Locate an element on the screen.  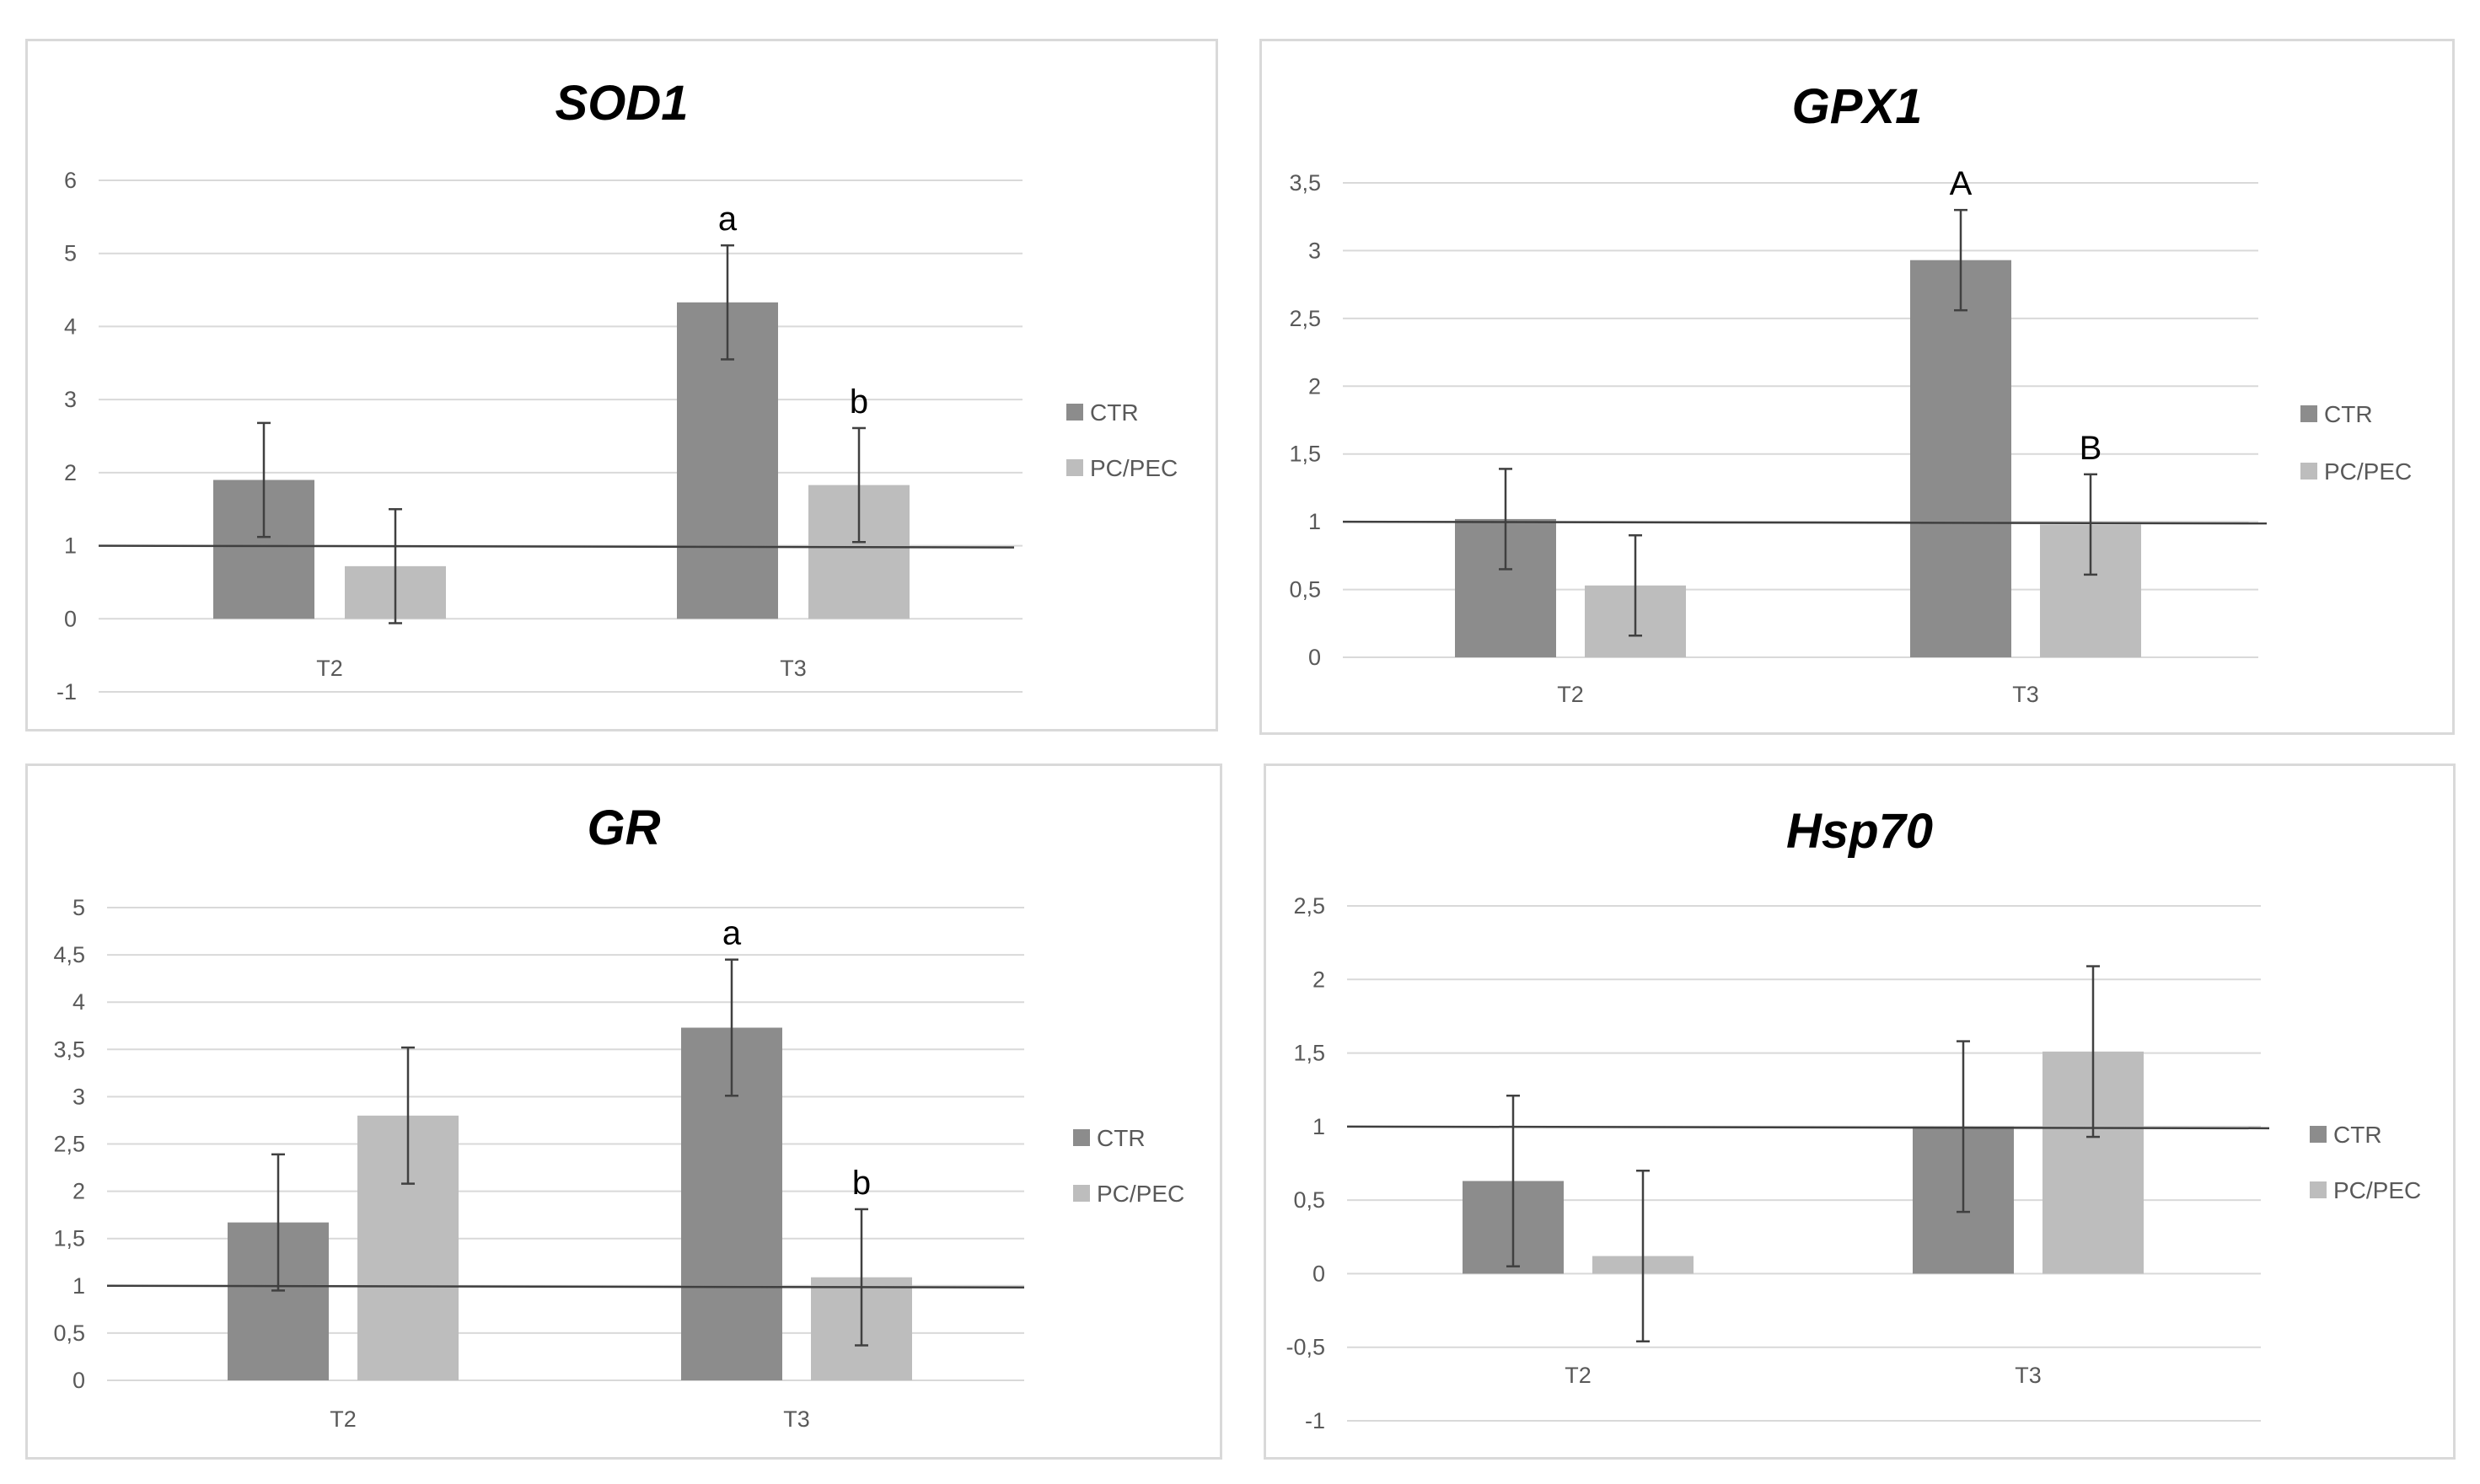
chart-title: GR is located at coordinates (624, 828).